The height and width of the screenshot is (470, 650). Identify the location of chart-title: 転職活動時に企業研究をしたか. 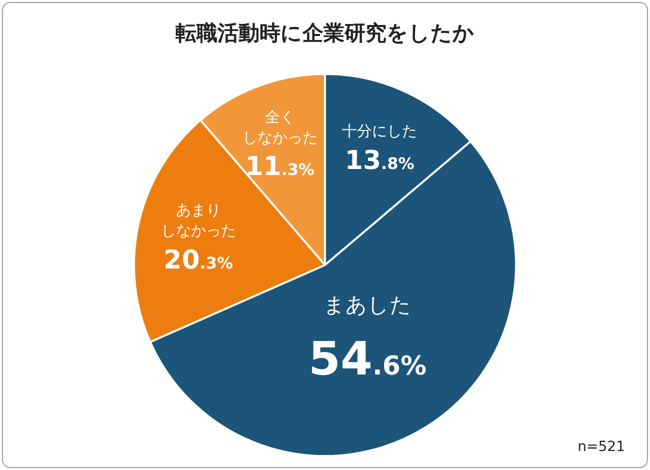
(325, 33).